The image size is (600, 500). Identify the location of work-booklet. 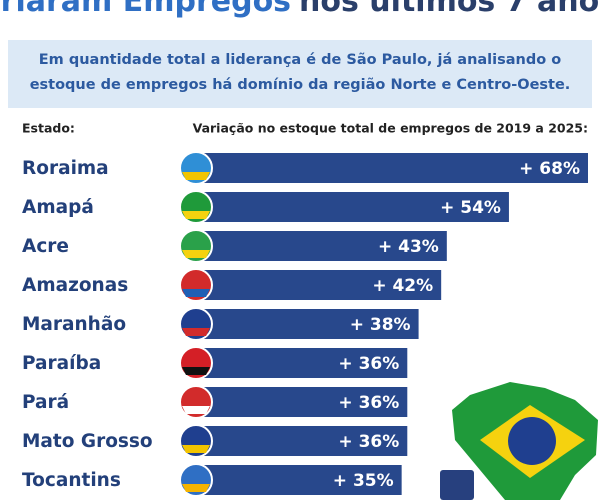
(457, 485).